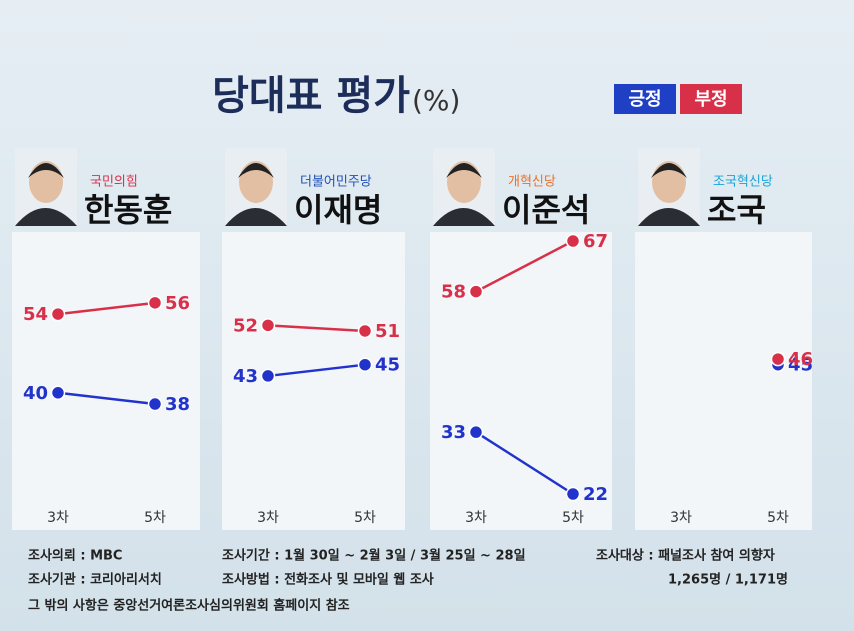 The image size is (854, 631). Describe the element at coordinates (177, 303) in the screenshot. I see `data-label: 56` at that location.